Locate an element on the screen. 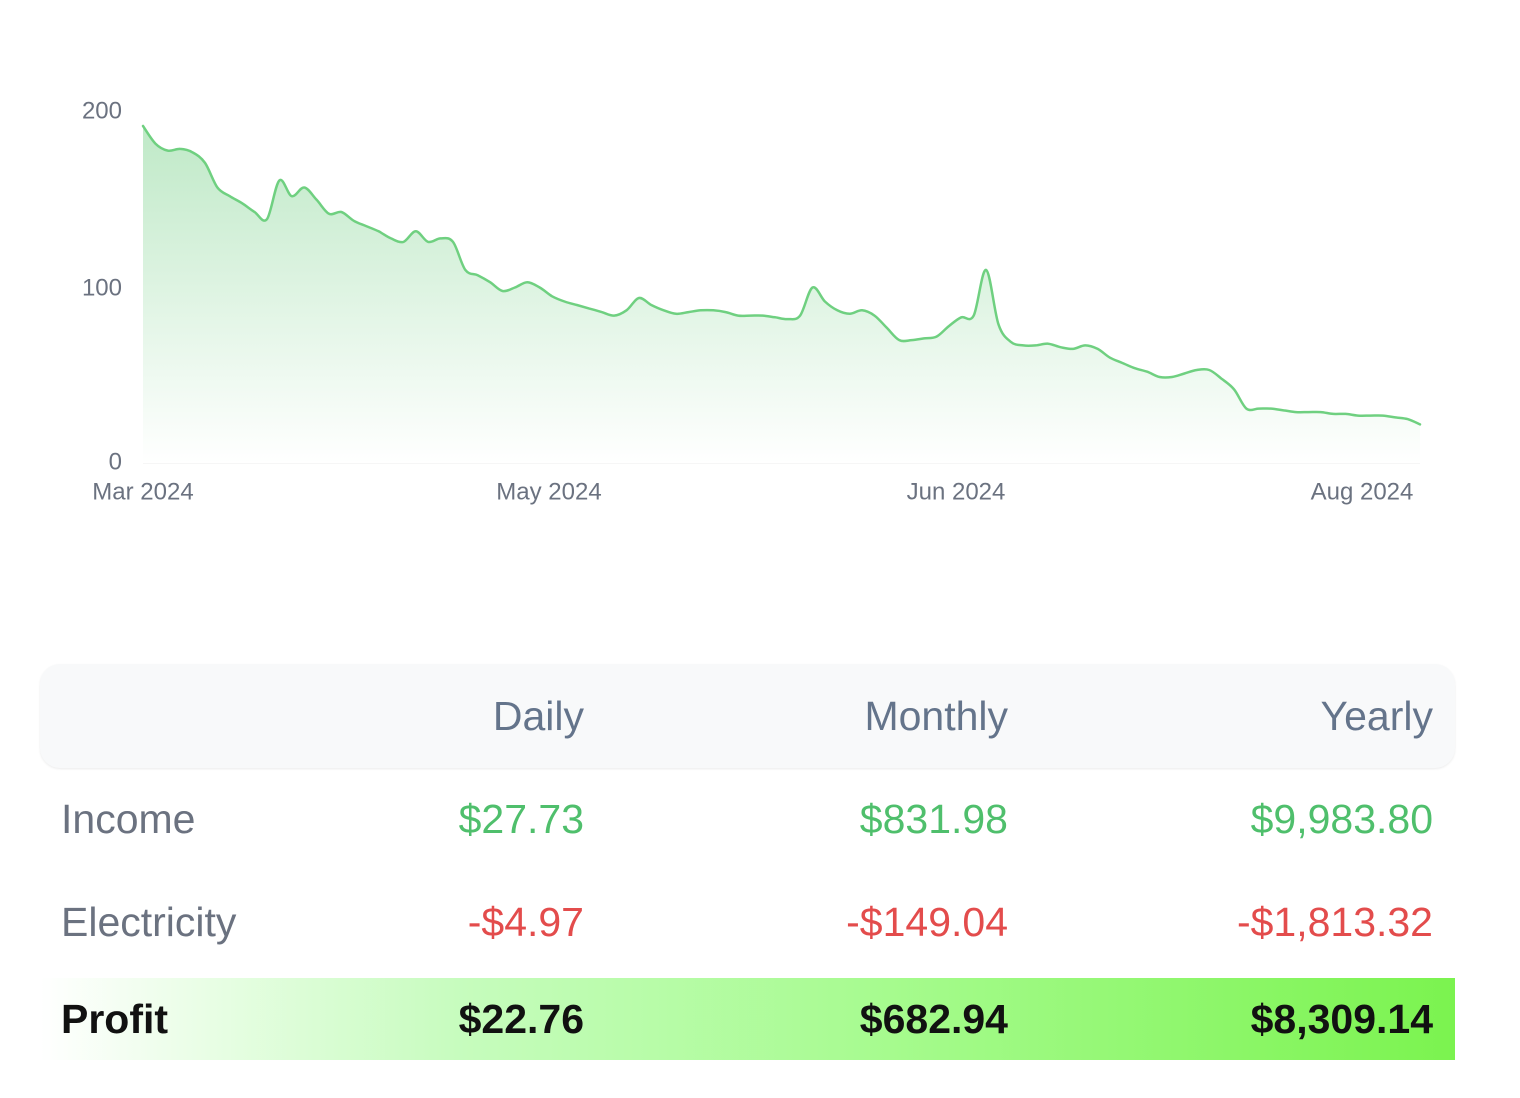  header-monthly: Monthly is located at coordinates (936, 715).